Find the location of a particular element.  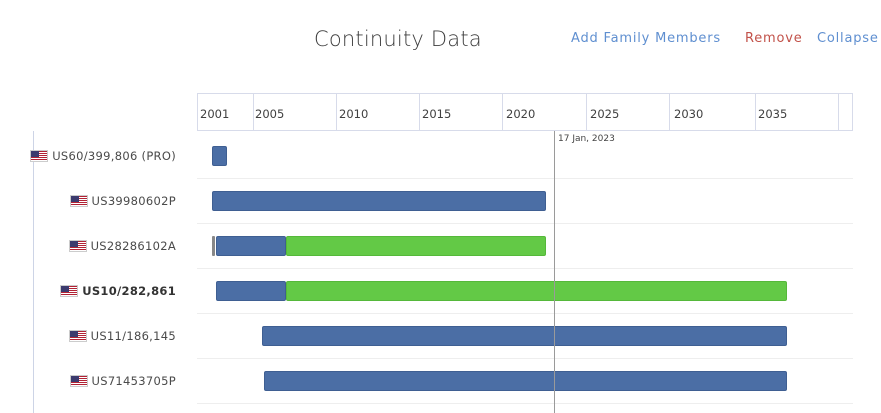

patent-number: US39980602P is located at coordinates (133, 201).